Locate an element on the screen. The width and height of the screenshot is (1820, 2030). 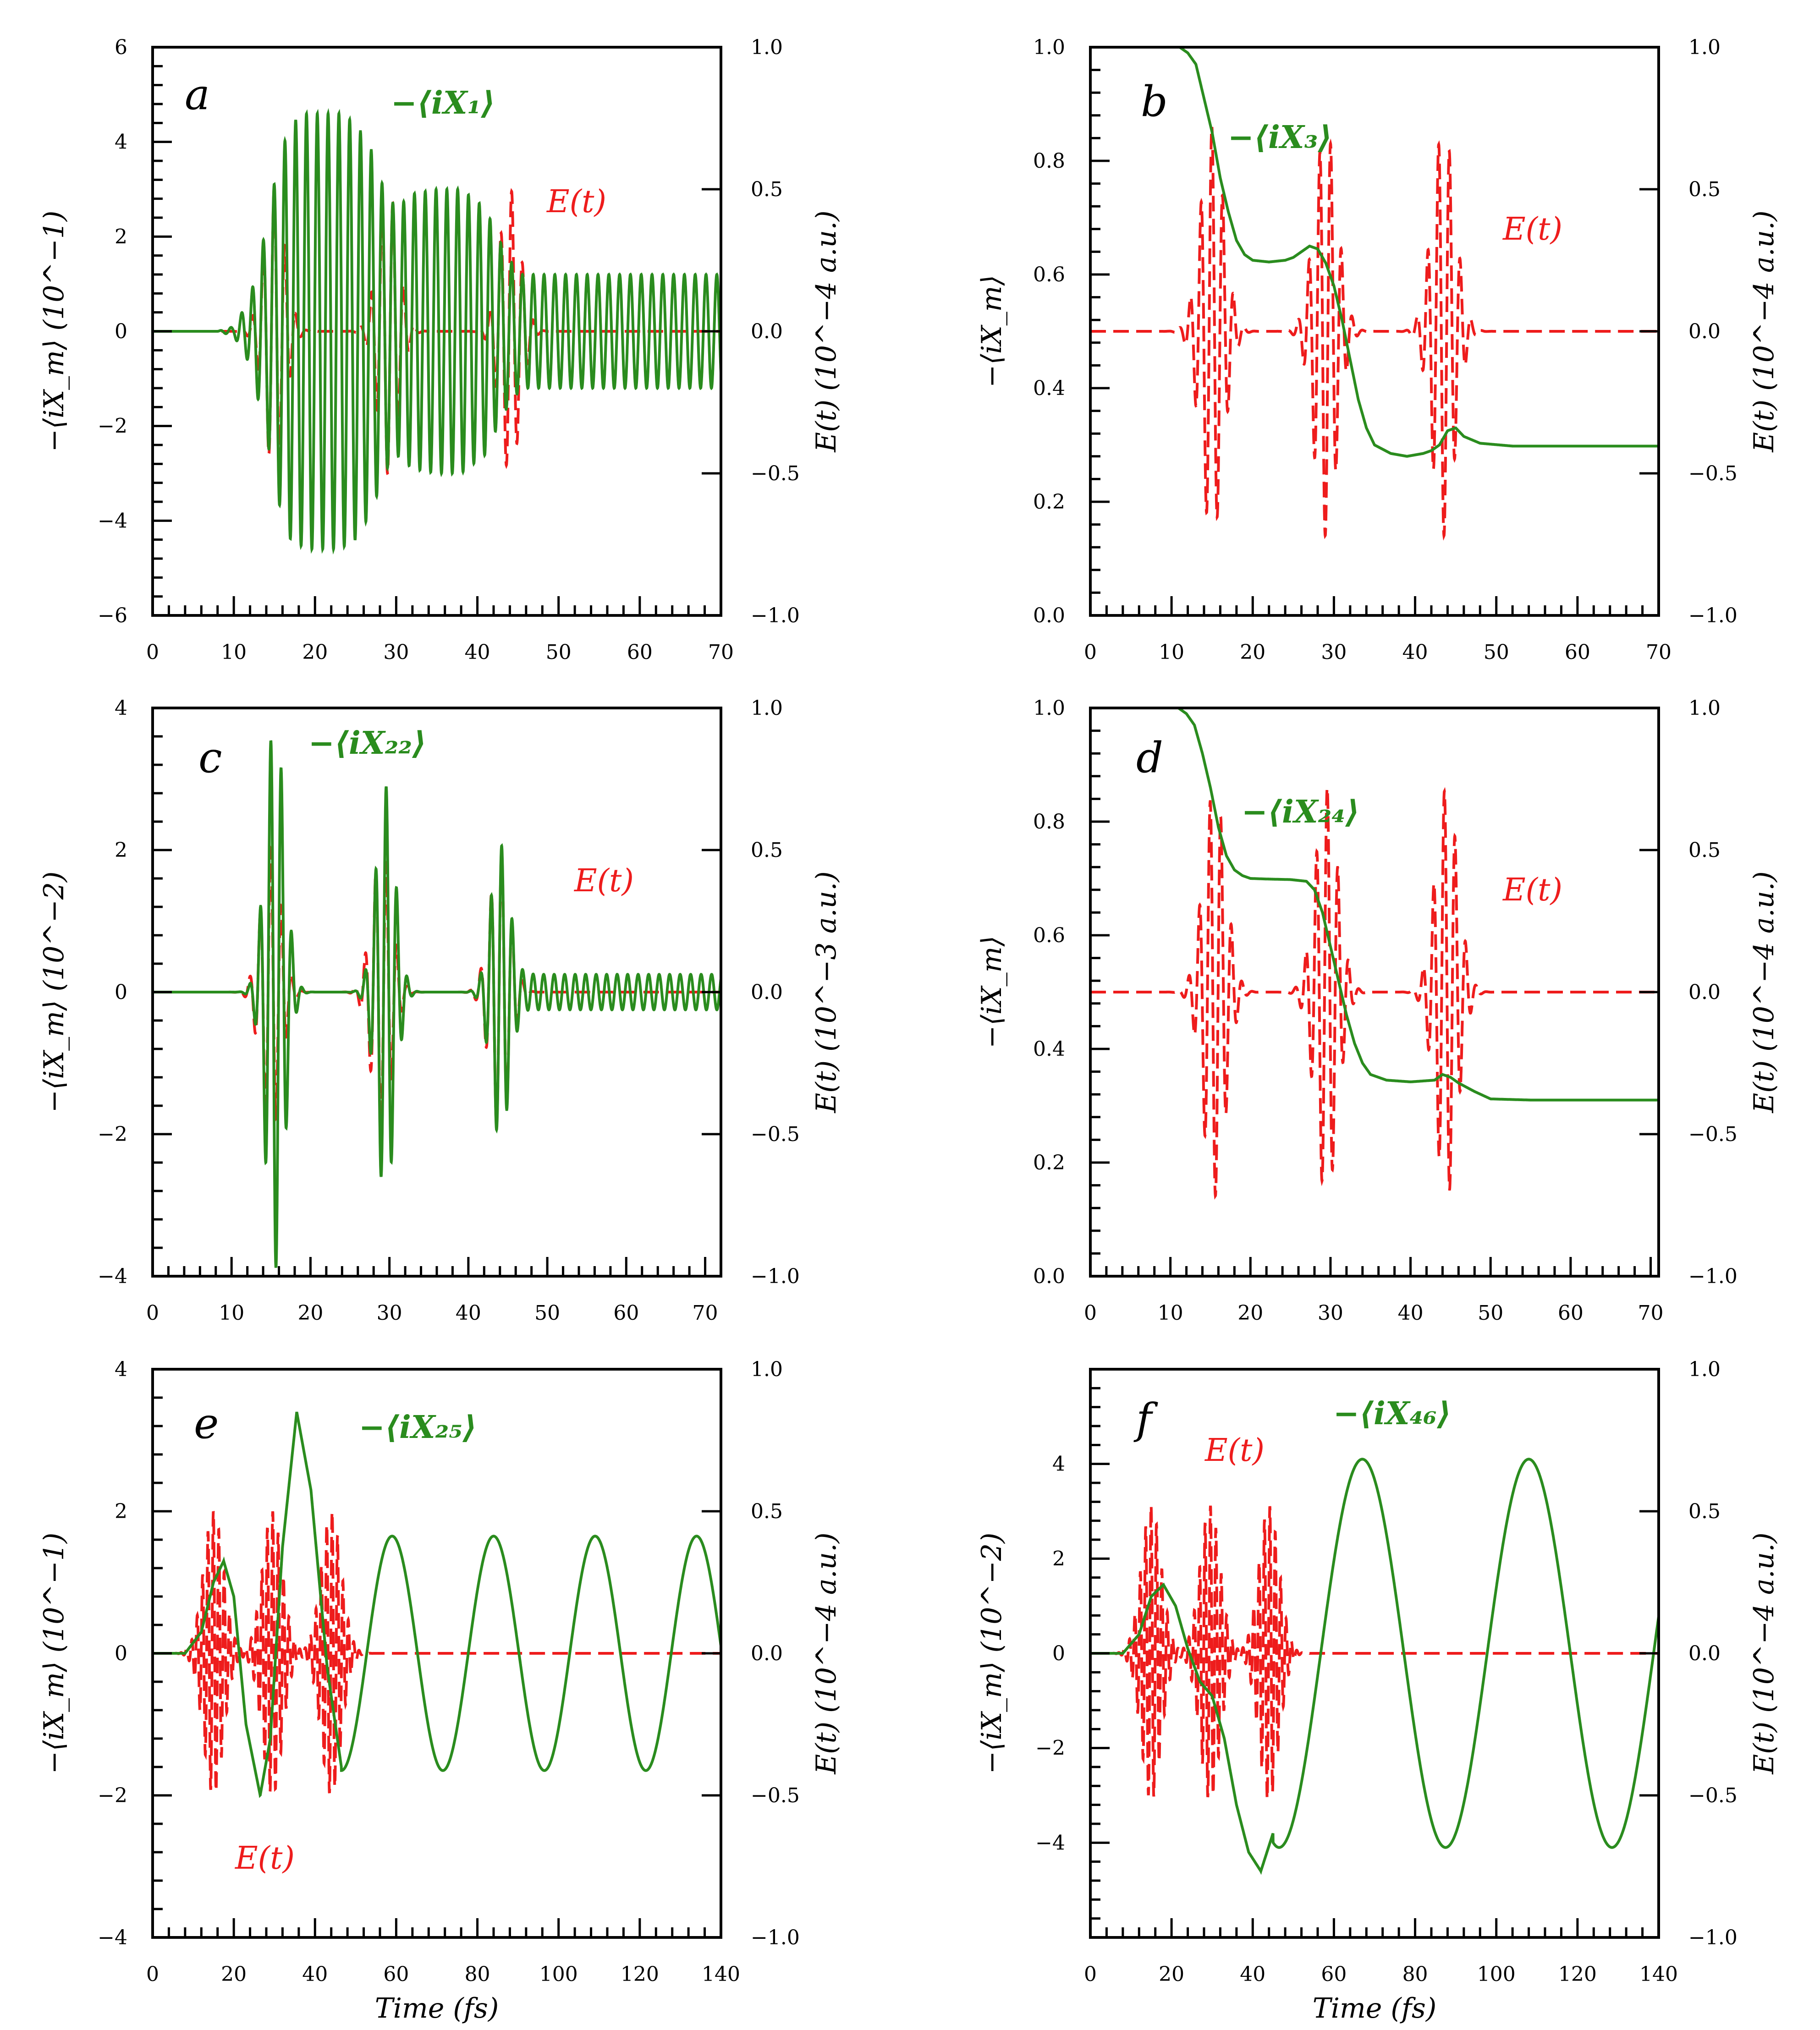
y-tick-label: −6 is located at coordinates (112, 615).